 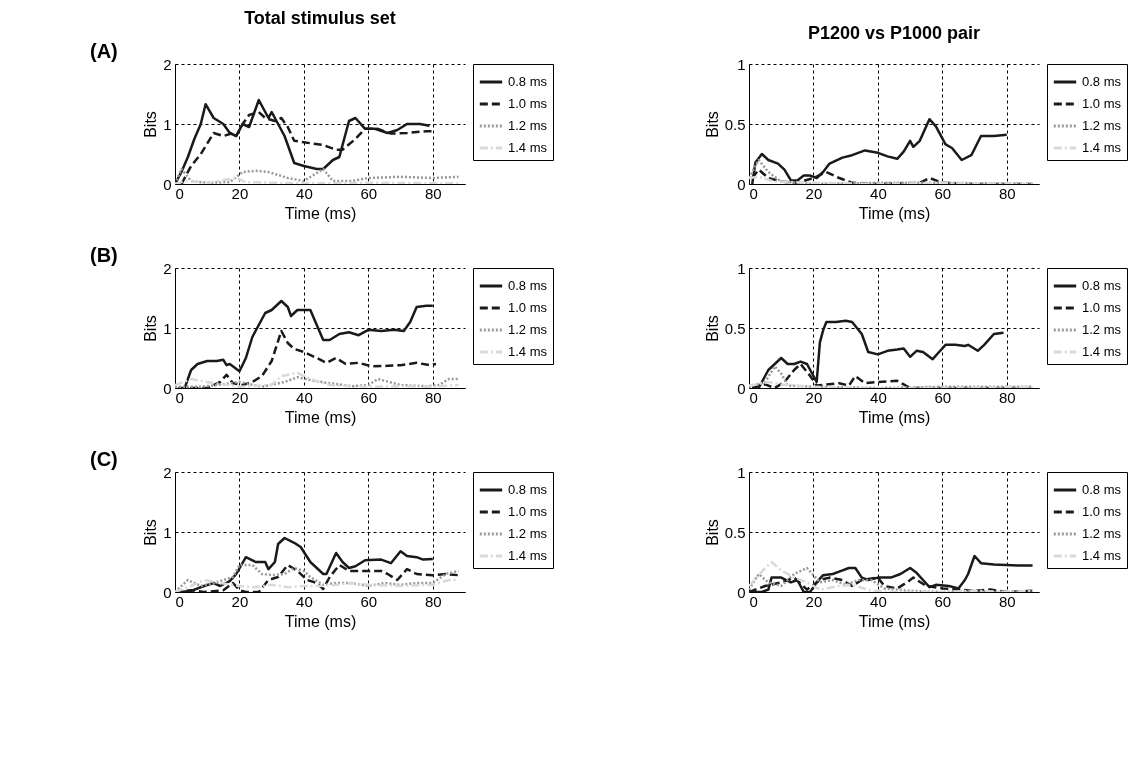 I want to click on chart-title: Total stimulus set, so click(x=320, y=18).